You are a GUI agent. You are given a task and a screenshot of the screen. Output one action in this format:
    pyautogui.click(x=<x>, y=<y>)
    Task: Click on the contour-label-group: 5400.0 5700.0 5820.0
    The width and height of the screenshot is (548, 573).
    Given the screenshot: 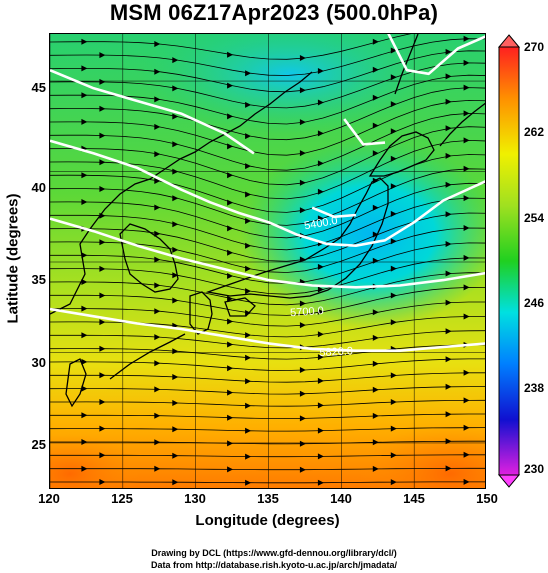 What is the action you would take?
    pyautogui.click(x=321, y=287)
    